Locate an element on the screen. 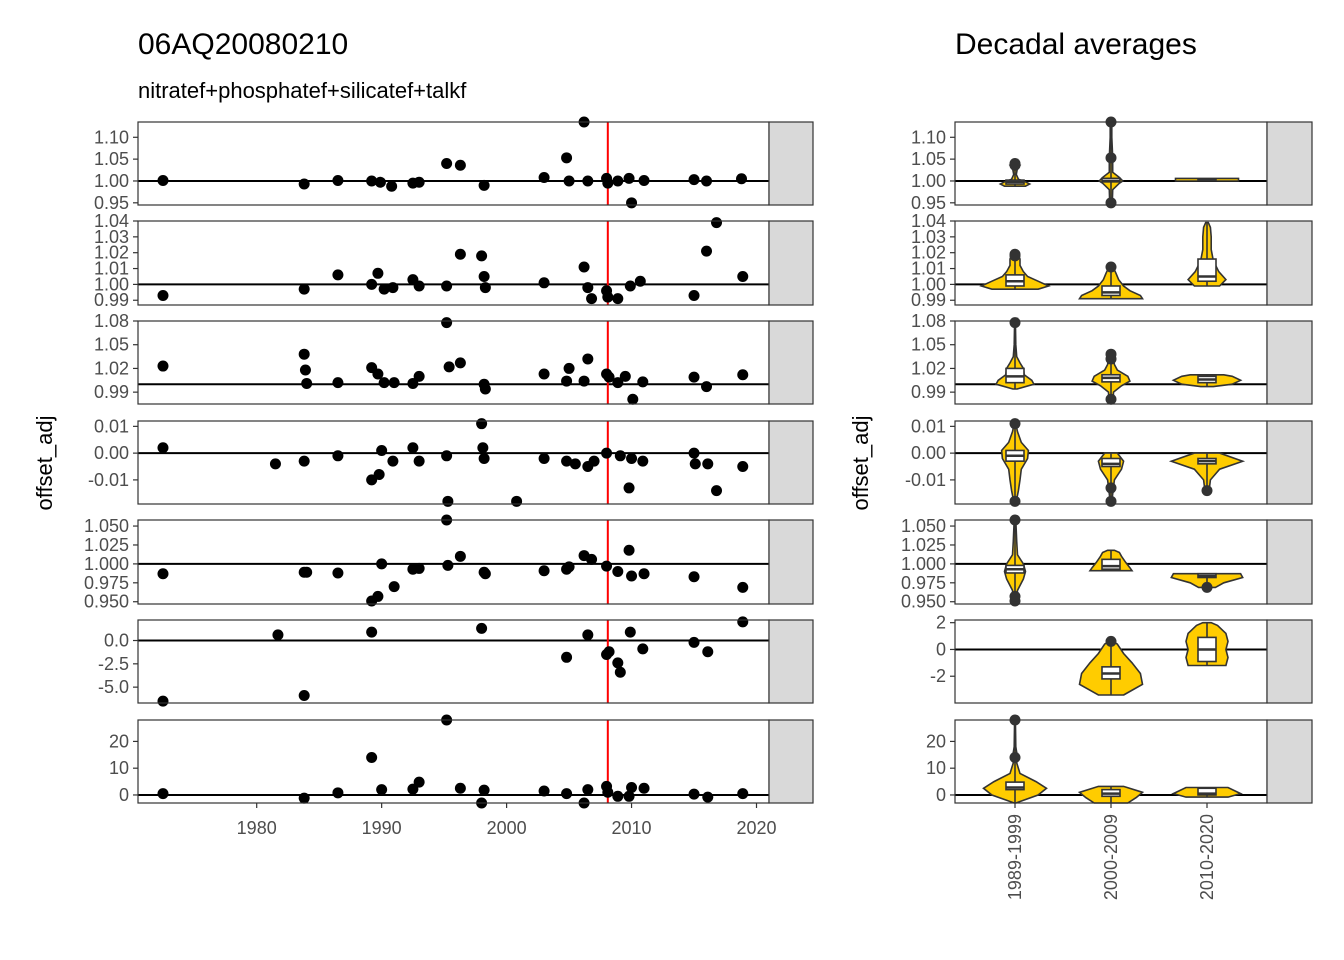 The width and height of the screenshot is (1344, 960). y-tick-label: 0.950 is located at coordinates (923, 602).